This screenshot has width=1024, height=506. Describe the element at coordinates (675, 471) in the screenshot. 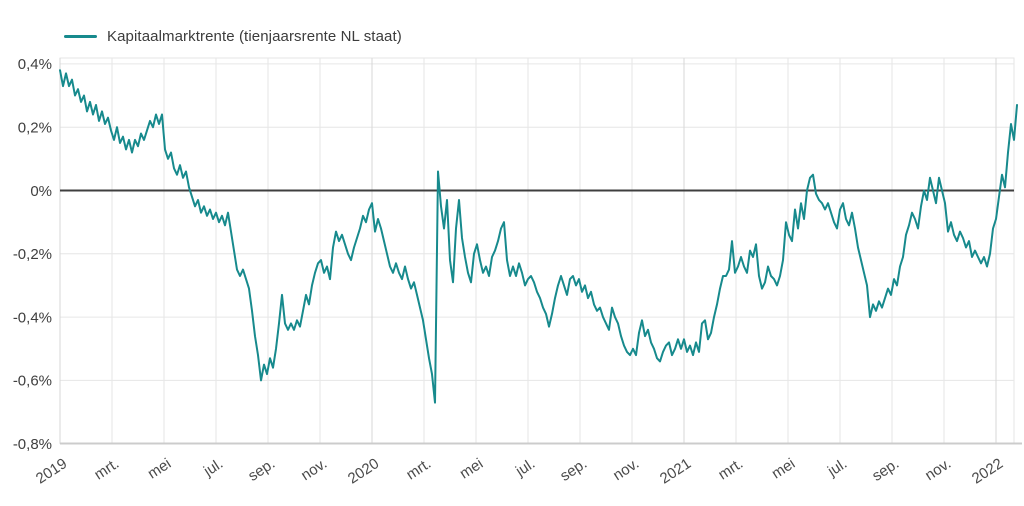

I see `x-tick-label: 2021` at that location.